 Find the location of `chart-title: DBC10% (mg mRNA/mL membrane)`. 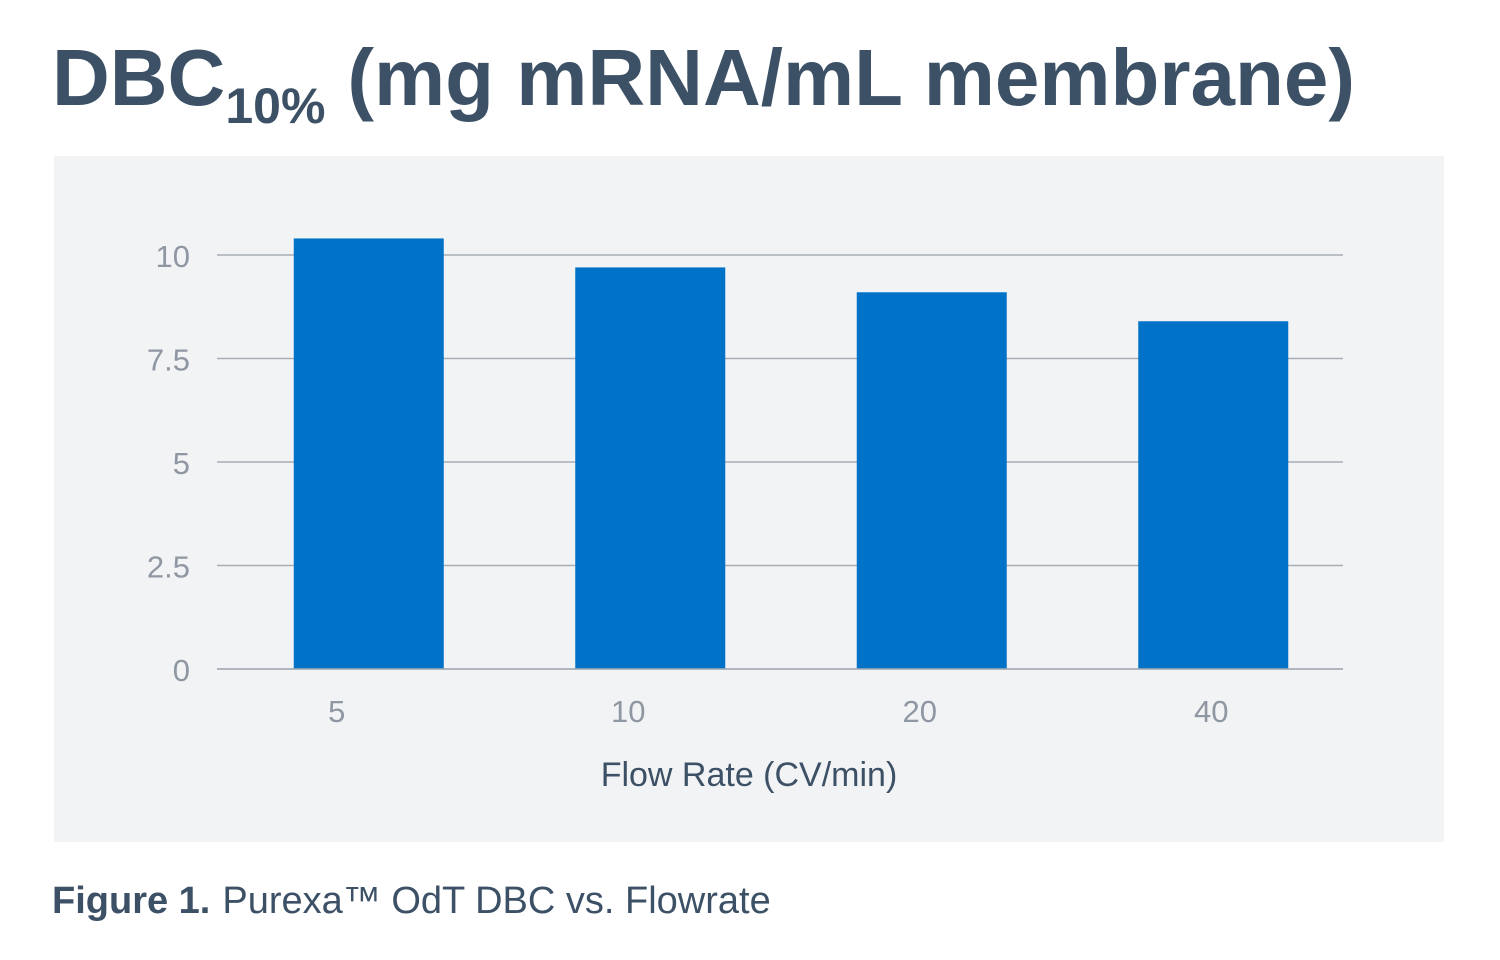

chart-title: DBC10% (mg mRNA/mL membrane) is located at coordinates (703, 82).